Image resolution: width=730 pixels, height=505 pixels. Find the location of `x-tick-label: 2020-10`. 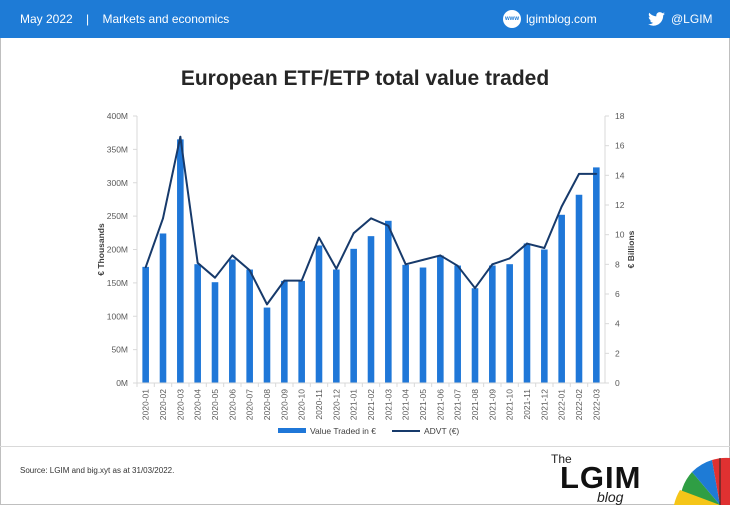

x-tick-label: 2020-10 is located at coordinates (302, 404).